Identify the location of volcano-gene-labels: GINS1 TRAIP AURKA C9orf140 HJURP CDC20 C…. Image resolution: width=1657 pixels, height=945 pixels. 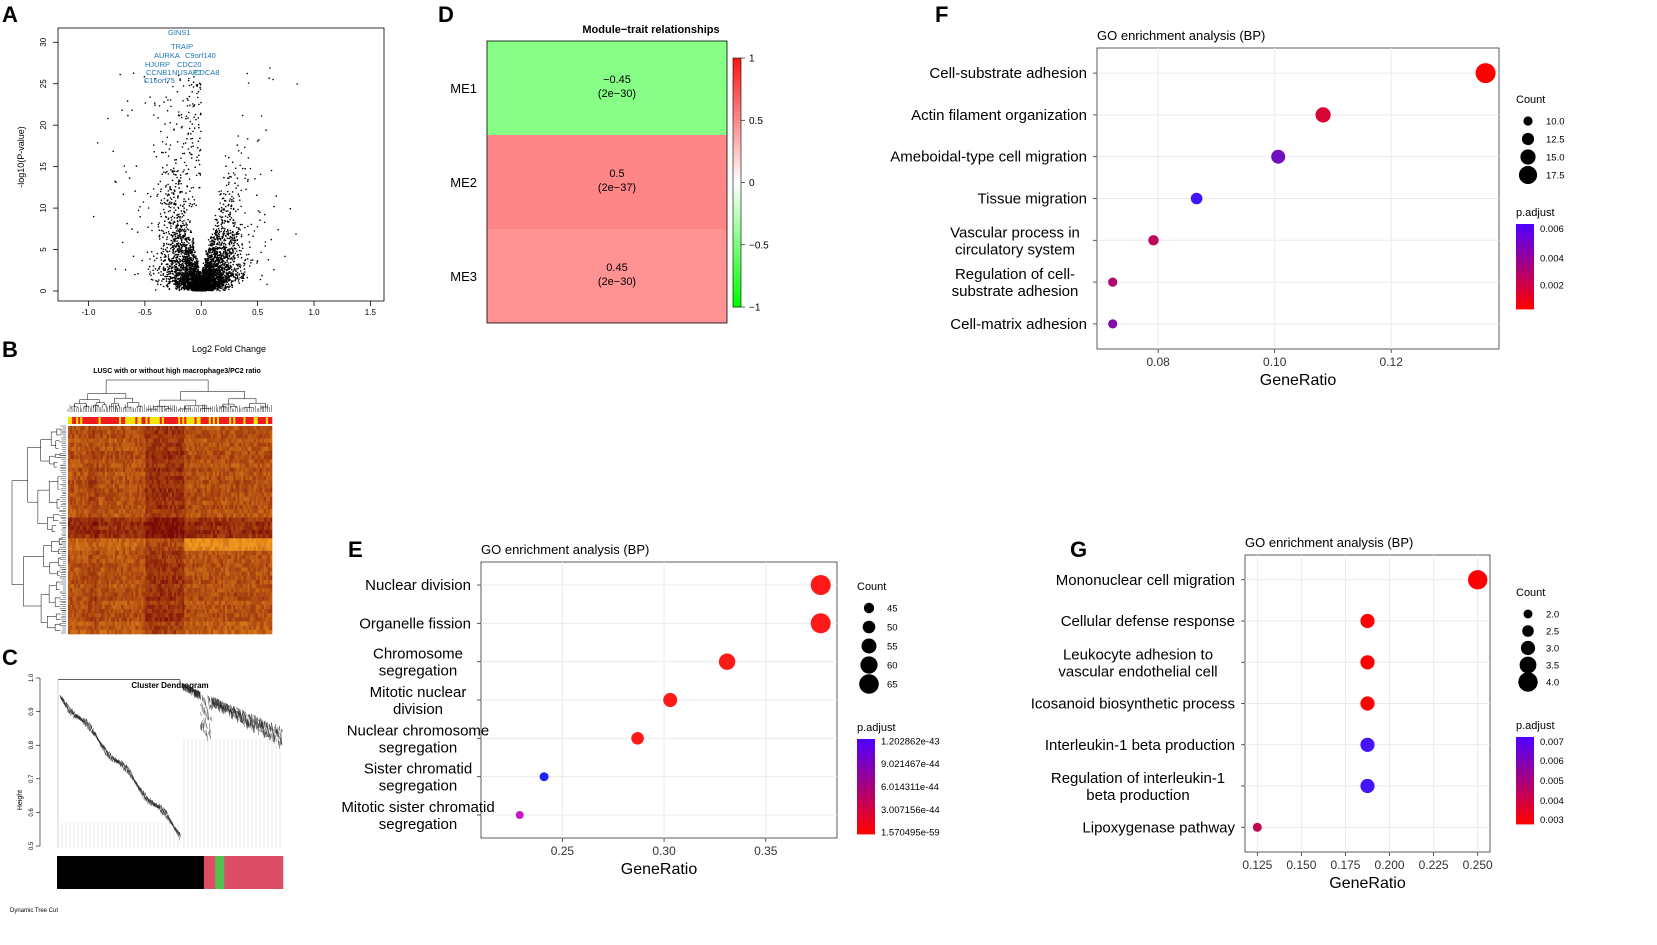
(181, 56).